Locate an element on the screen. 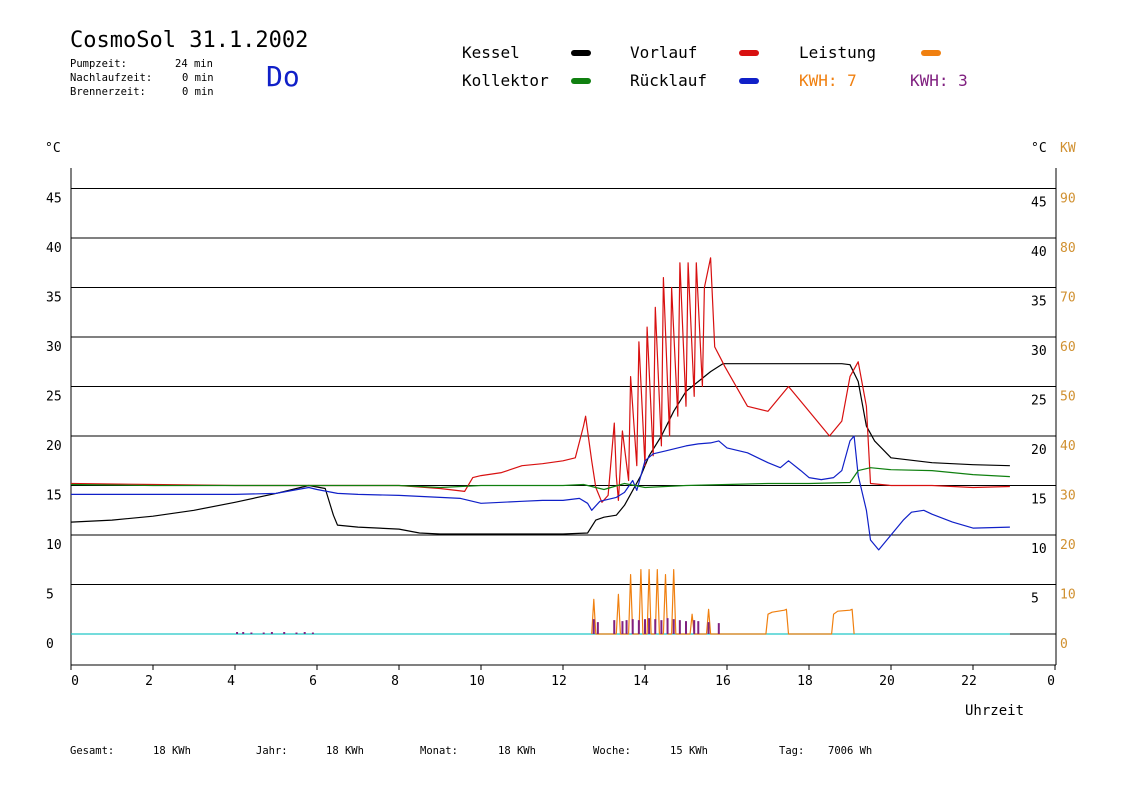 The width and height of the screenshot is (1148, 812). footer-woche-label: Woche: is located at coordinates (612, 751).